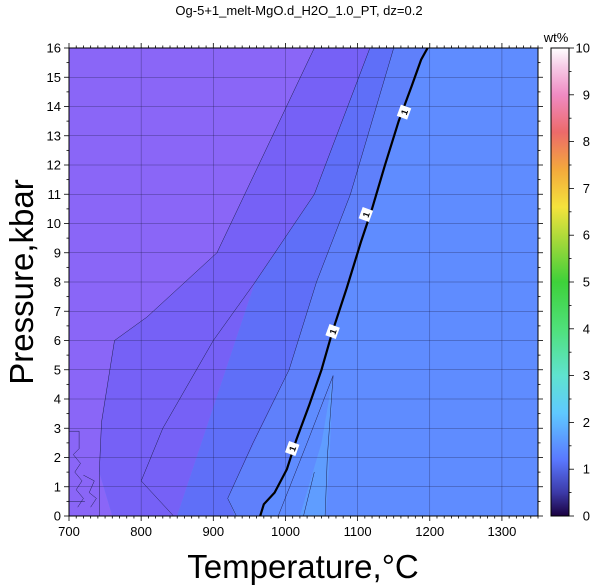  I want to click on x-tick-label: 1000, so click(285, 531).